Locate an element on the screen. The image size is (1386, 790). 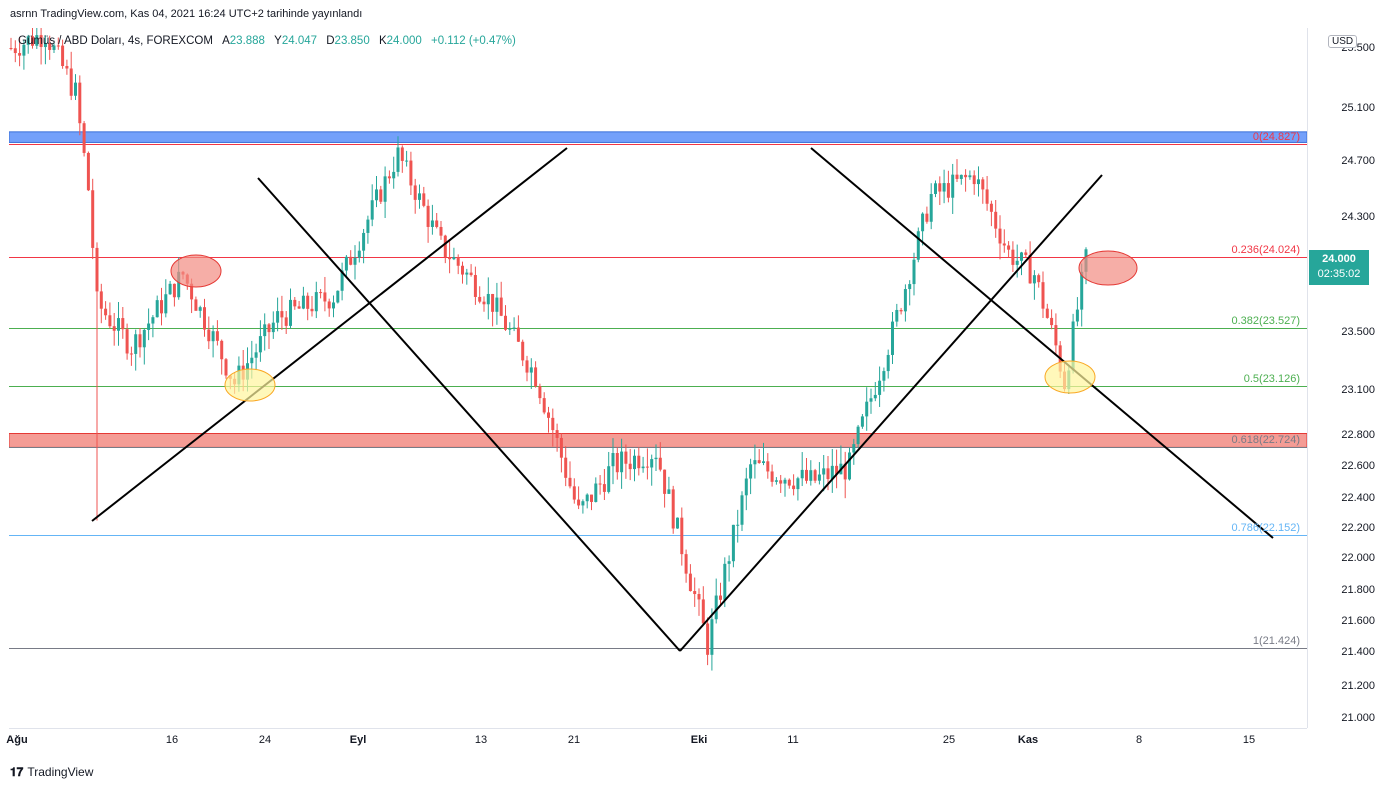
x-tick-label: 11 is located at coordinates (793, 740).